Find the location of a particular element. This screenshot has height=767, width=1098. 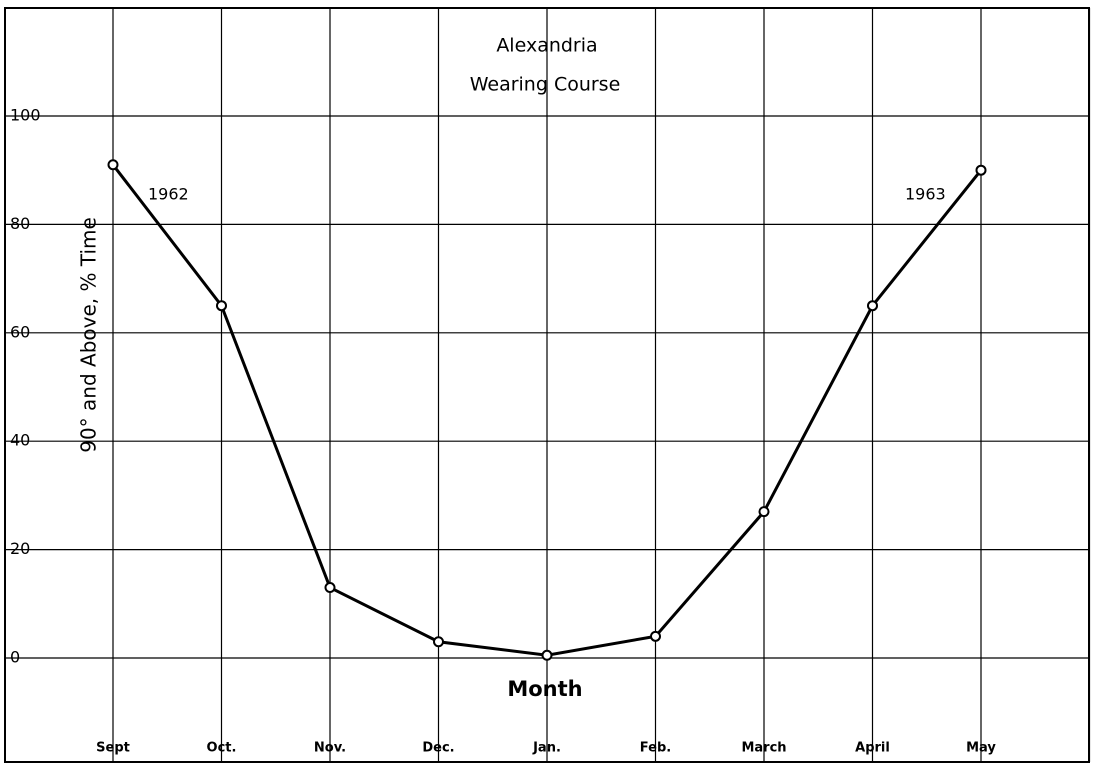

annotation: 1963 is located at coordinates (925, 194).